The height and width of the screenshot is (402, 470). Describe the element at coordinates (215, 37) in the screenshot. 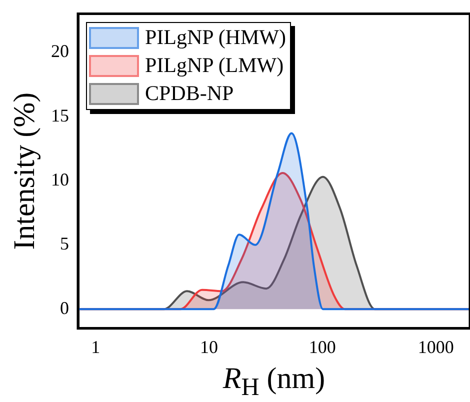

I see `legend-label: PILgNP (HMW)` at that location.